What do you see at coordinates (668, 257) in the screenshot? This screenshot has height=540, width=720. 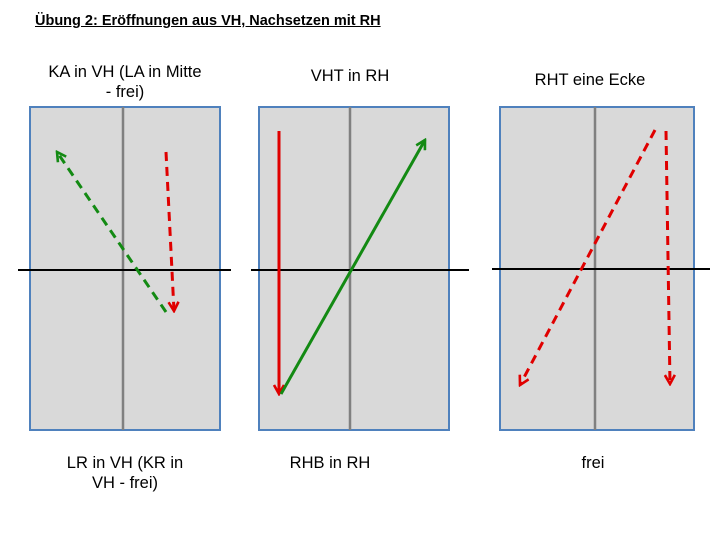 I see `arrow-red-dashed-3b` at bounding box center [668, 257].